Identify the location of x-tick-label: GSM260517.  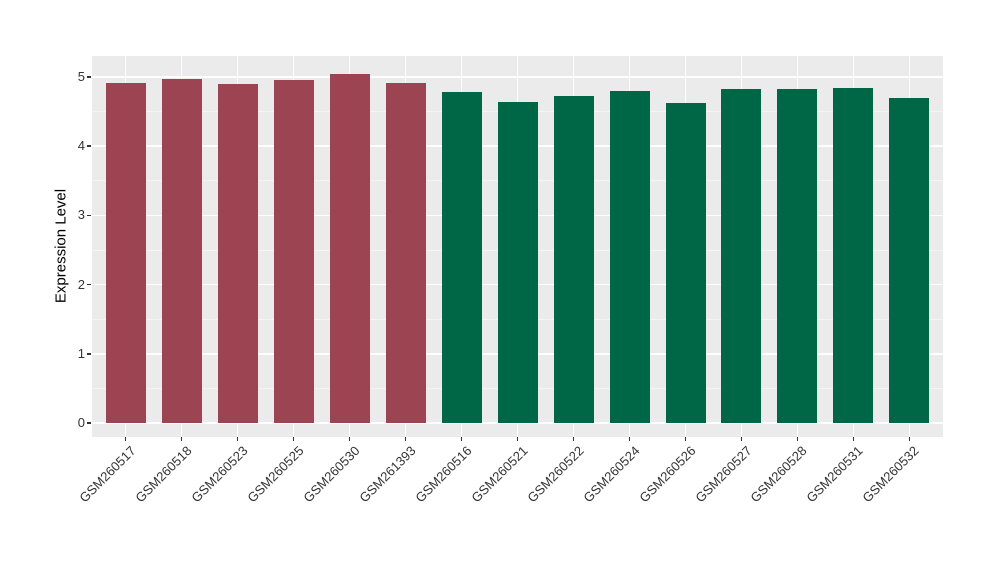
(107, 474).